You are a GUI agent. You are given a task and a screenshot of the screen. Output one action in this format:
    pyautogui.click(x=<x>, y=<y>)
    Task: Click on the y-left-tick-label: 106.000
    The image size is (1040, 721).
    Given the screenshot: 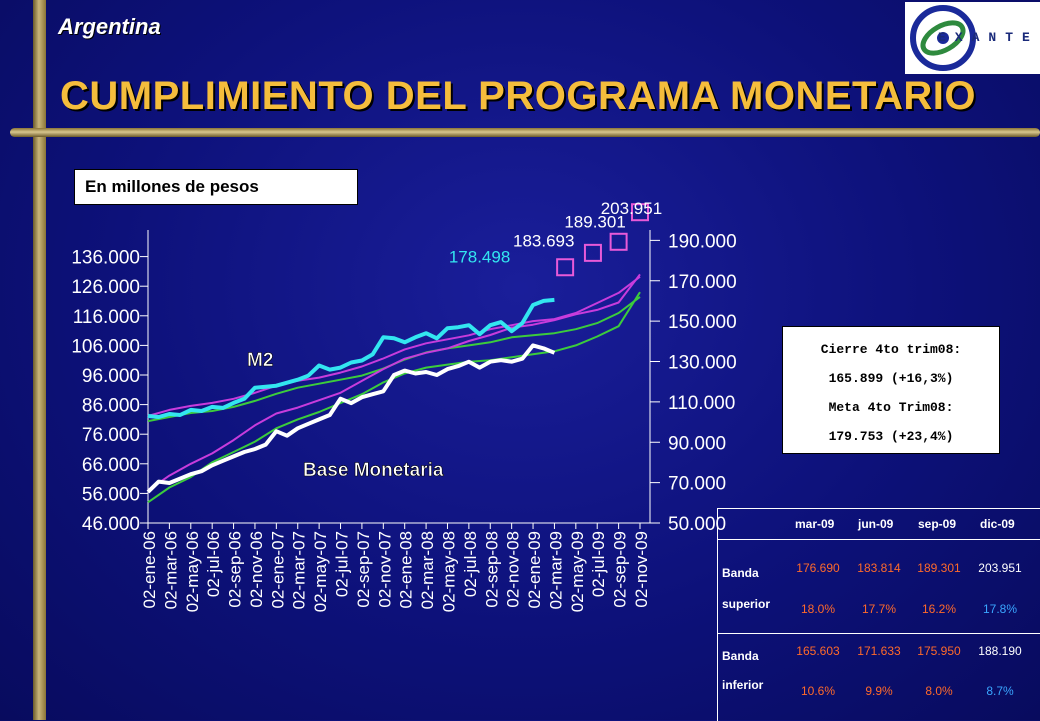 What is the action you would take?
    pyautogui.click(x=105, y=346)
    